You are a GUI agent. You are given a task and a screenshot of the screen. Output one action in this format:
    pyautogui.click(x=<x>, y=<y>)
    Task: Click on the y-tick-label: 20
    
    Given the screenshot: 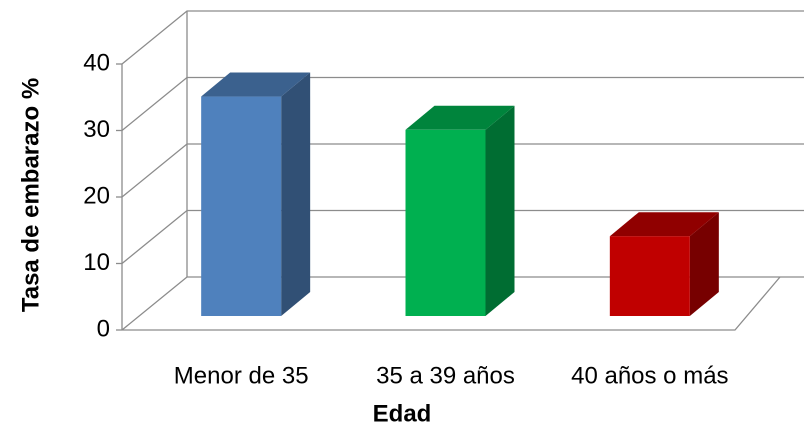 What is the action you would take?
    pyautogui.click(x=96, y=195)
    